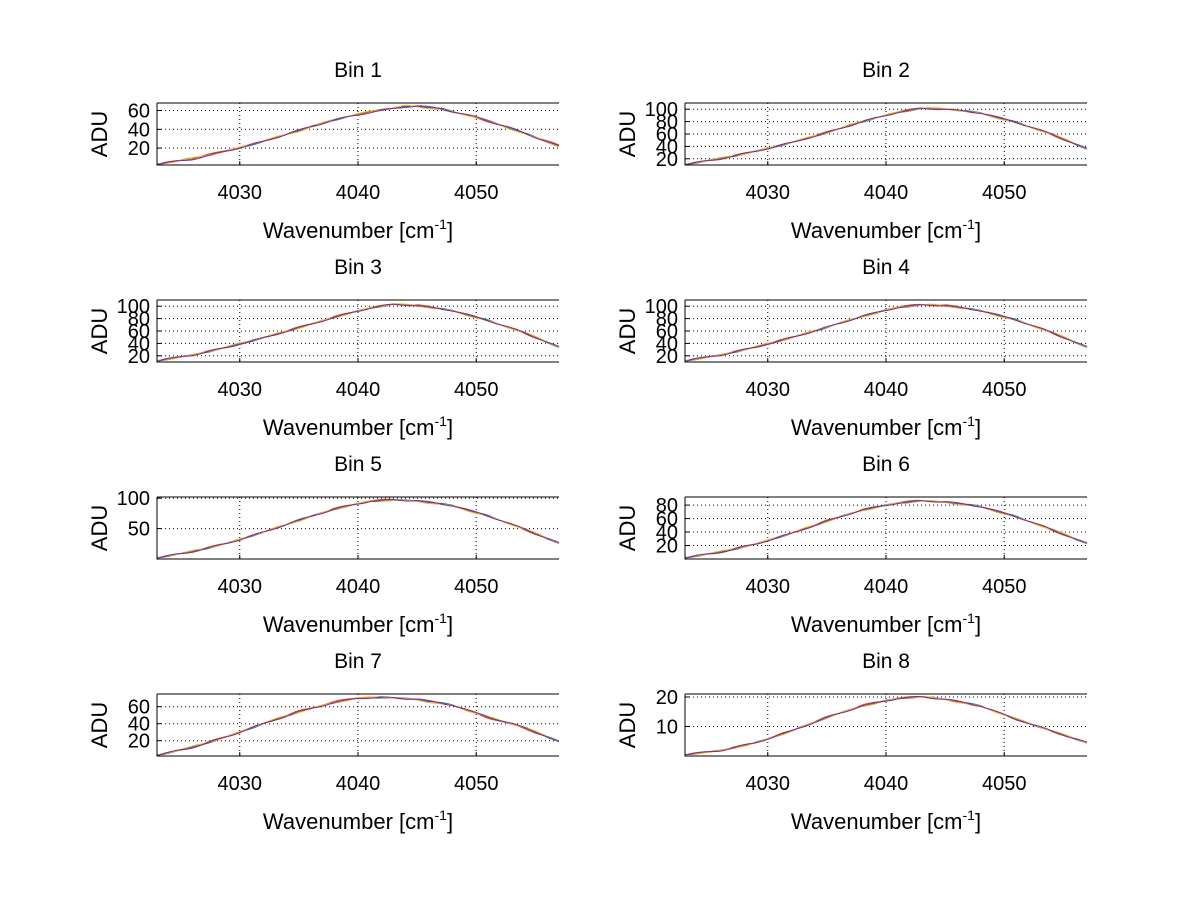 This screenshot has width=1200, height=901. I want to click on subplot-title: Bin 7, so click(358, 661).